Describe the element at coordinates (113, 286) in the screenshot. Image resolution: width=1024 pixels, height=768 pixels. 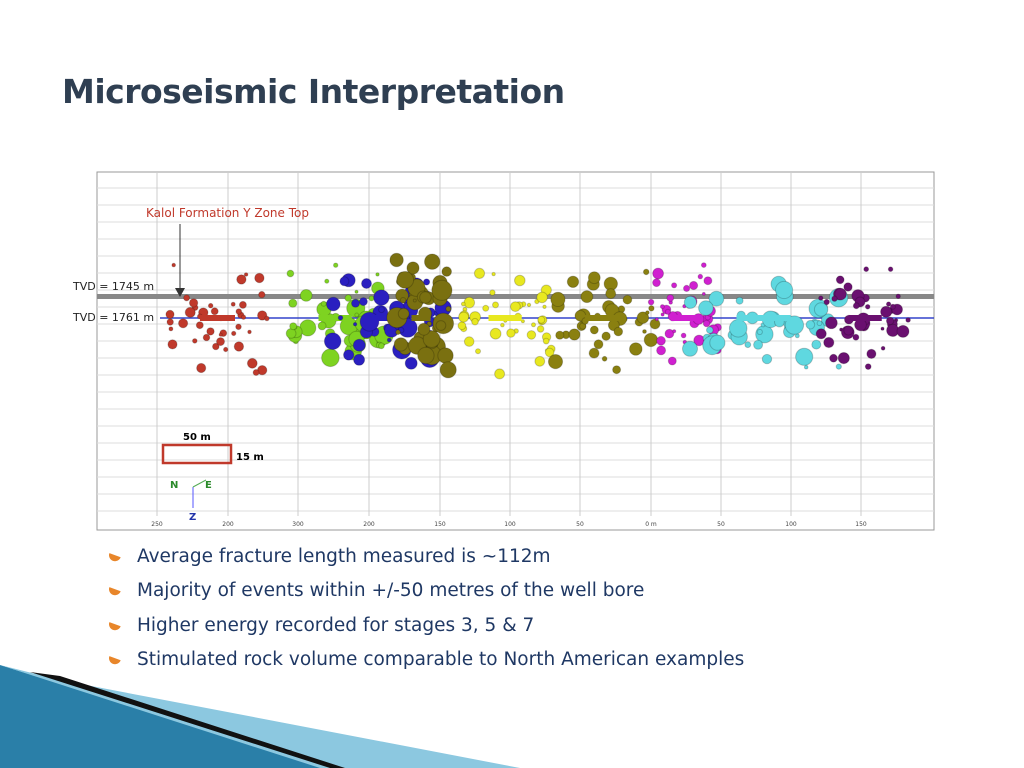
I see `tvd-label: TVD = 1745 m` at that location.